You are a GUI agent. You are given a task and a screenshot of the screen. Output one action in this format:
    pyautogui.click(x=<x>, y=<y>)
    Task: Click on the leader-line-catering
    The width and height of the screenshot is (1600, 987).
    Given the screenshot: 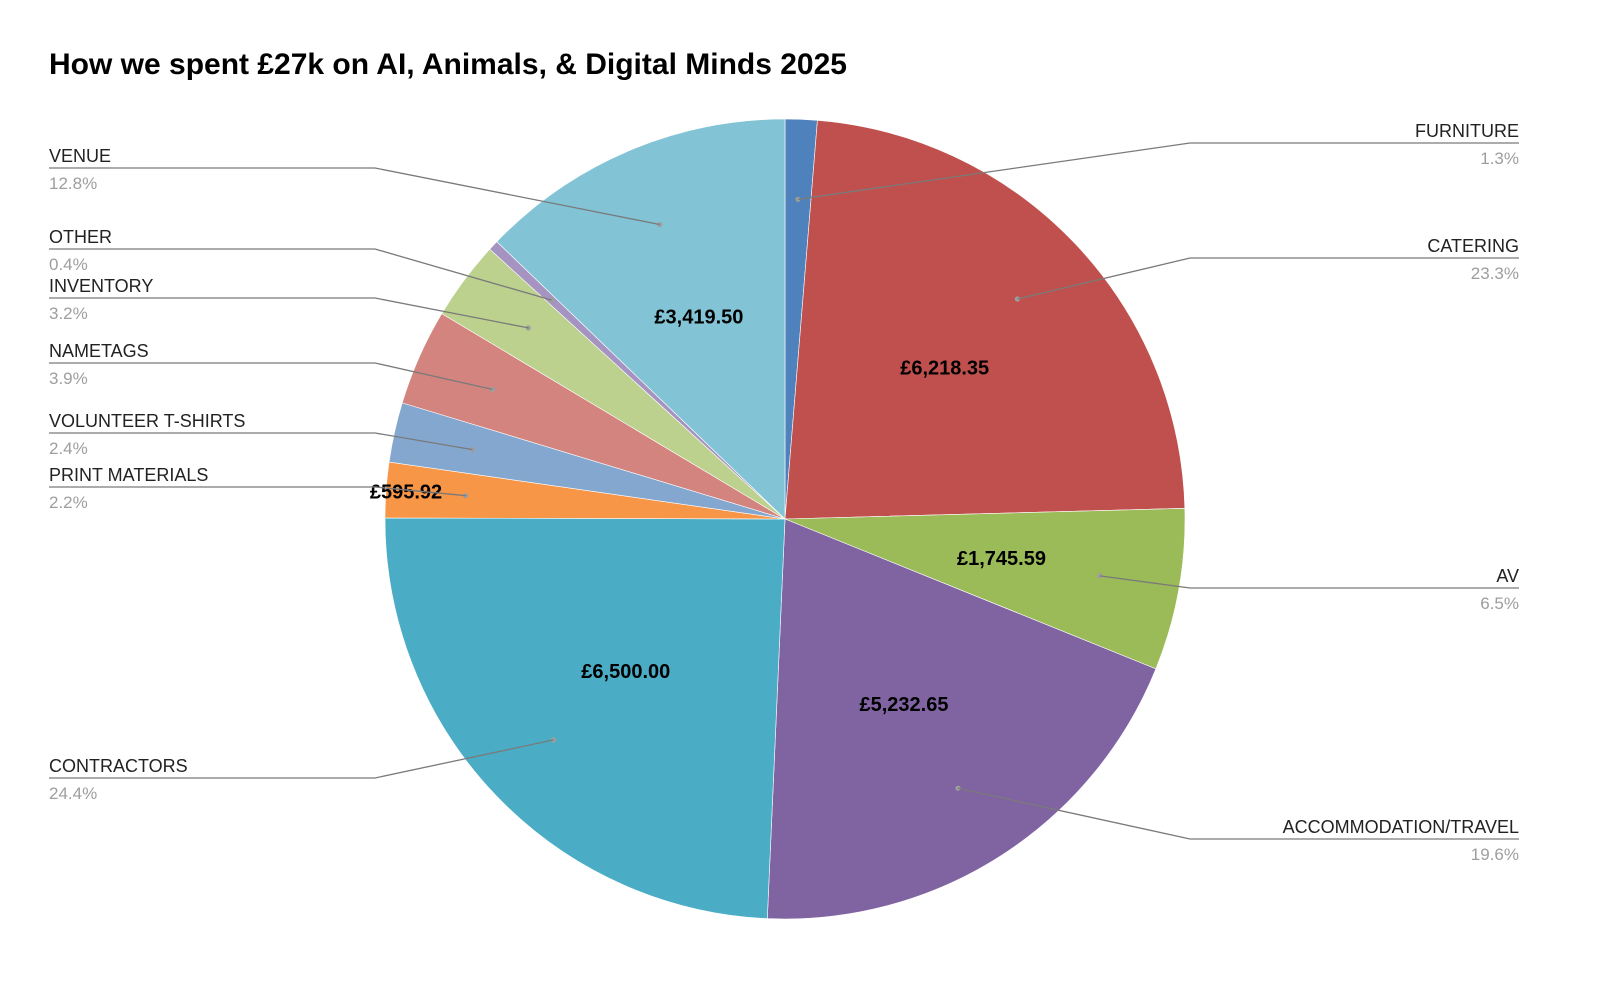 What is the action you would take?
    pyautogui.click(x=1268, y=278)
    